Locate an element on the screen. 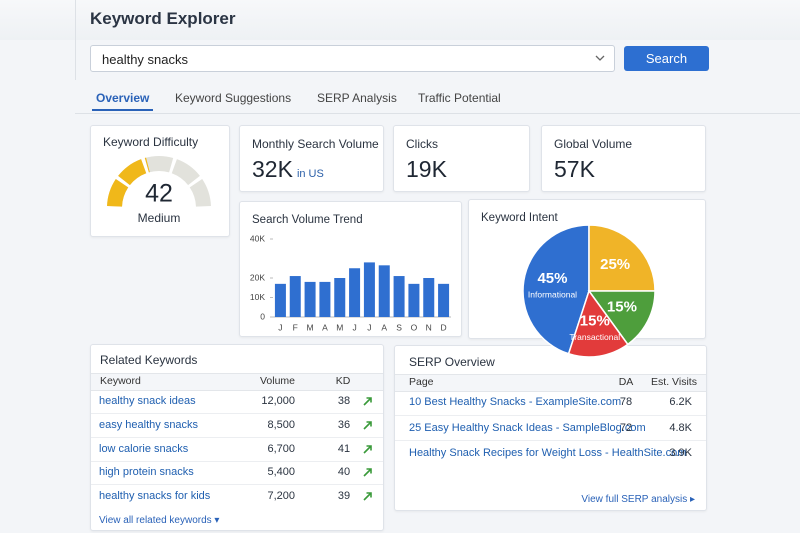  chart-title: Keyword Difficulty is located at coordinates (150, 142).